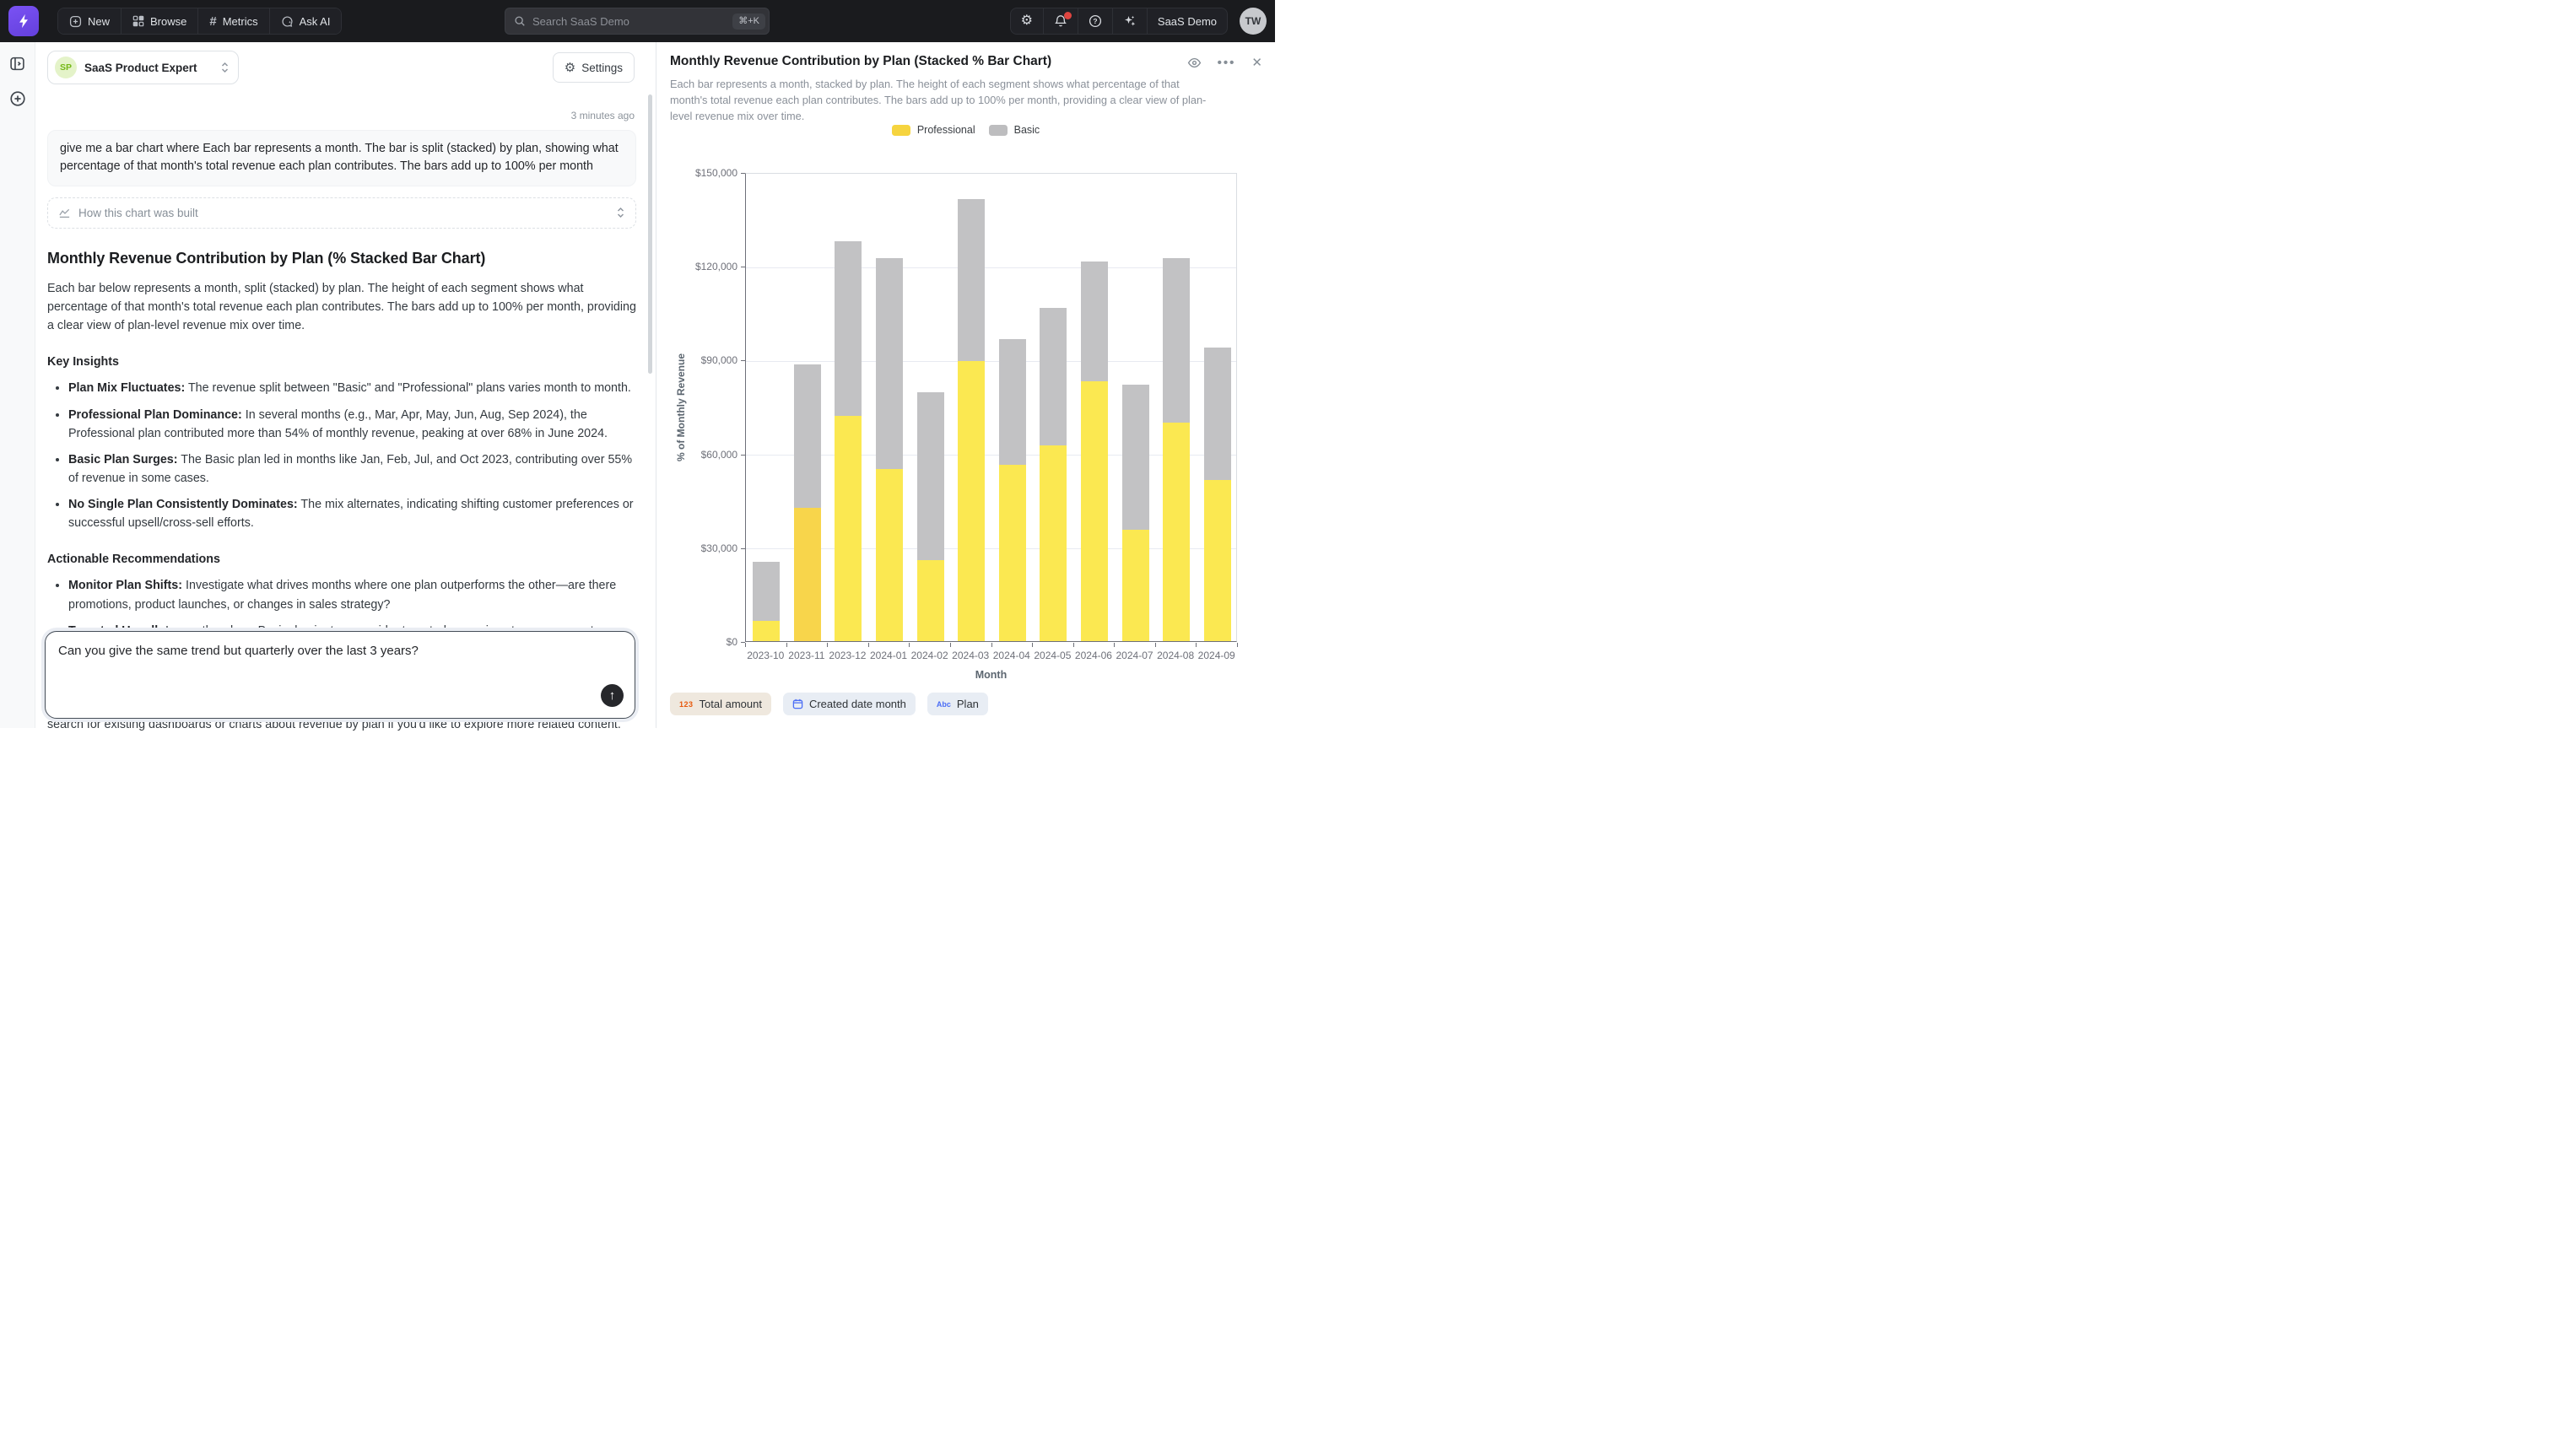 The width and height of the screenshot is (2550, 1456). I want to click on y-axis-title: % of Monthly Revenue, so click(681, 407).